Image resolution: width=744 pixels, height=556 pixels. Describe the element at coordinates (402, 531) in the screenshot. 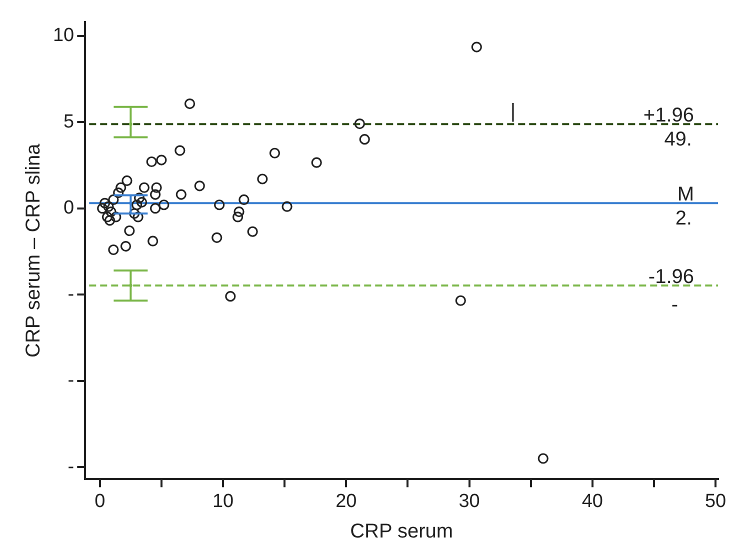

I see `x-axis-title: CRP serum` at that location.